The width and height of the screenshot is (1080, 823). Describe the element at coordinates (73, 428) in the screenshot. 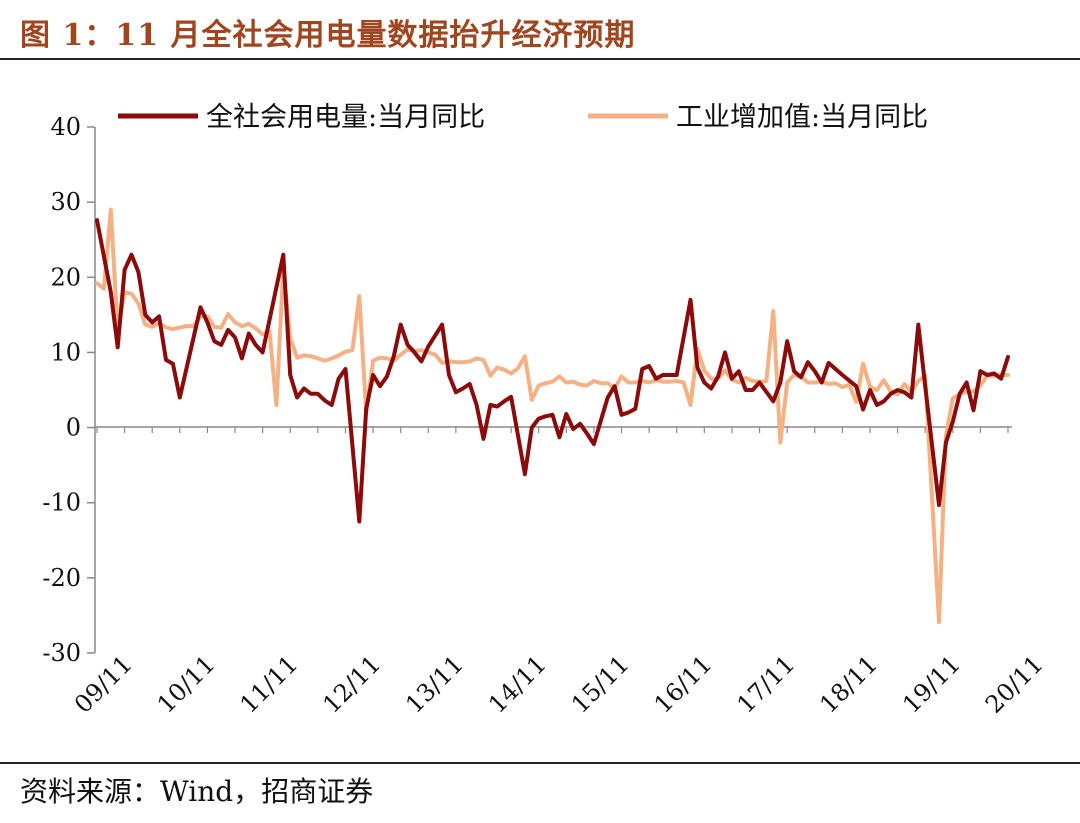

I see `y-tick-label: 0` at that location.